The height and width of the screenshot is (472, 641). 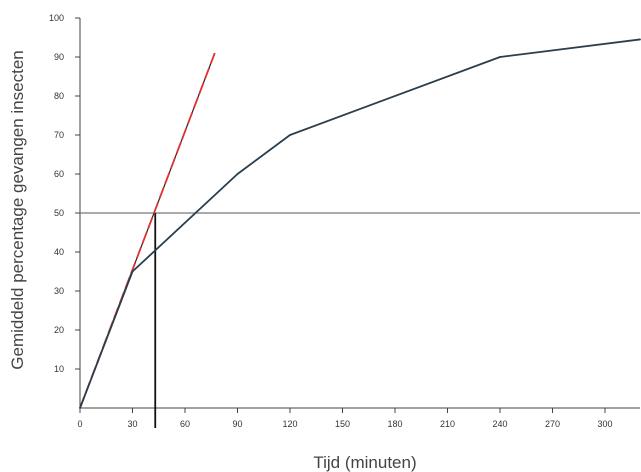 What do you see at coordinates (342, 424) in the screenshot?
I see `x-tick-label: 150` at bounding box center [342, 424].